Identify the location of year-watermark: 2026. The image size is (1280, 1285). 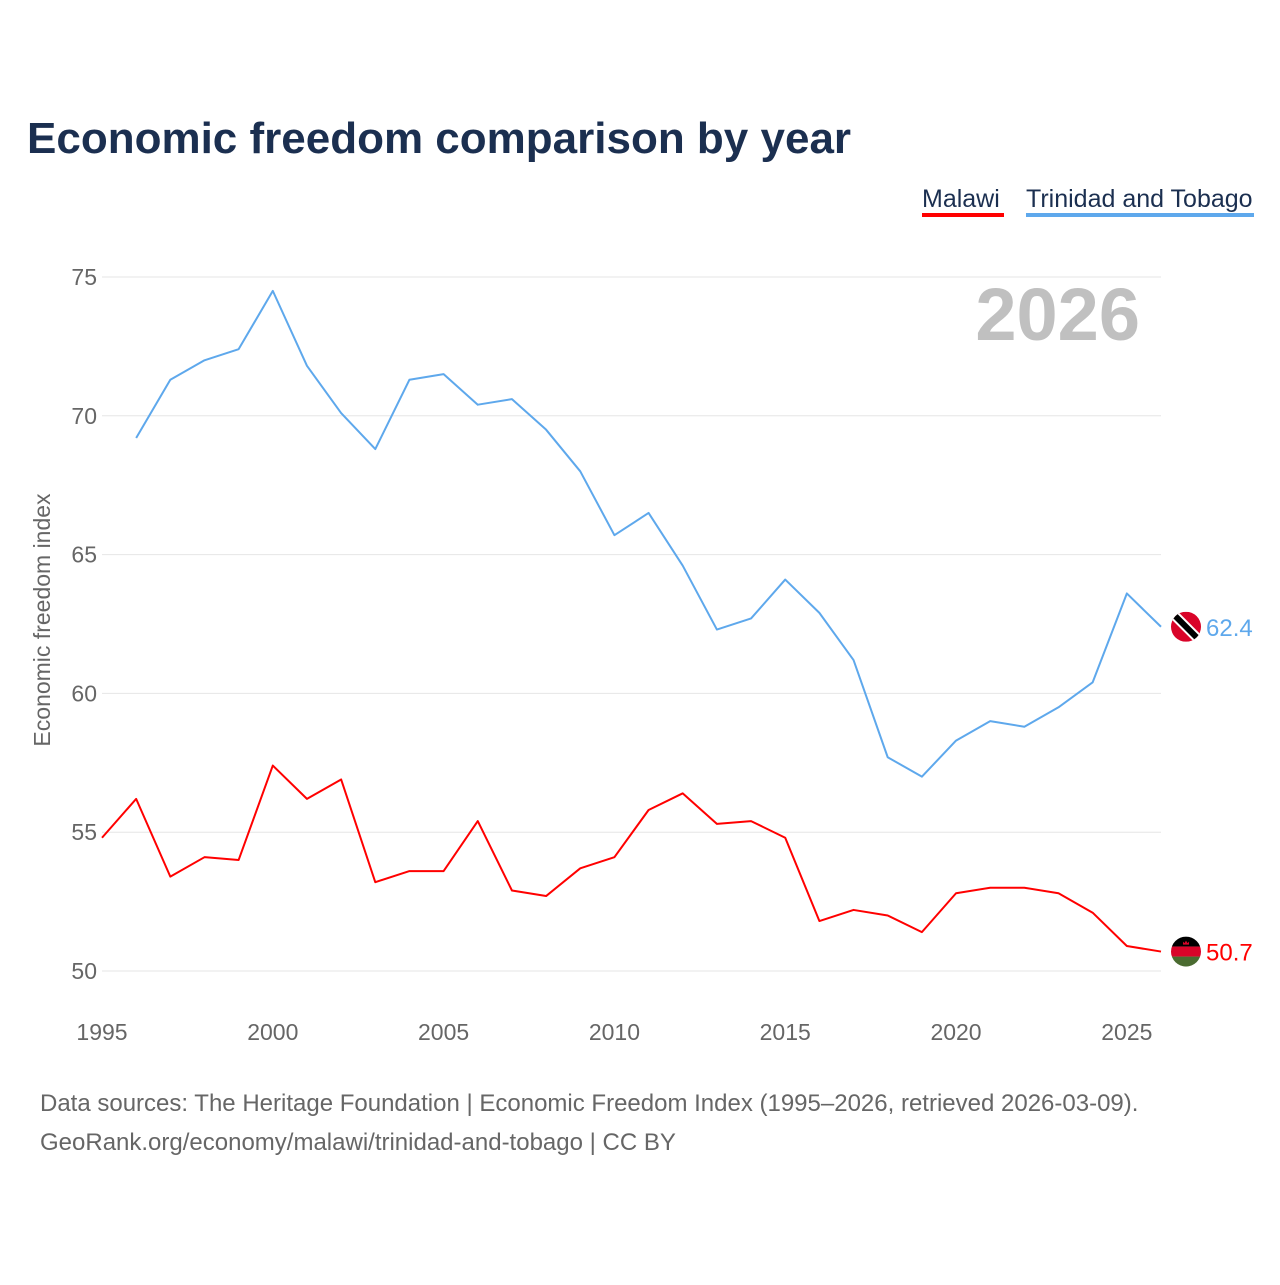
(1057, 314).